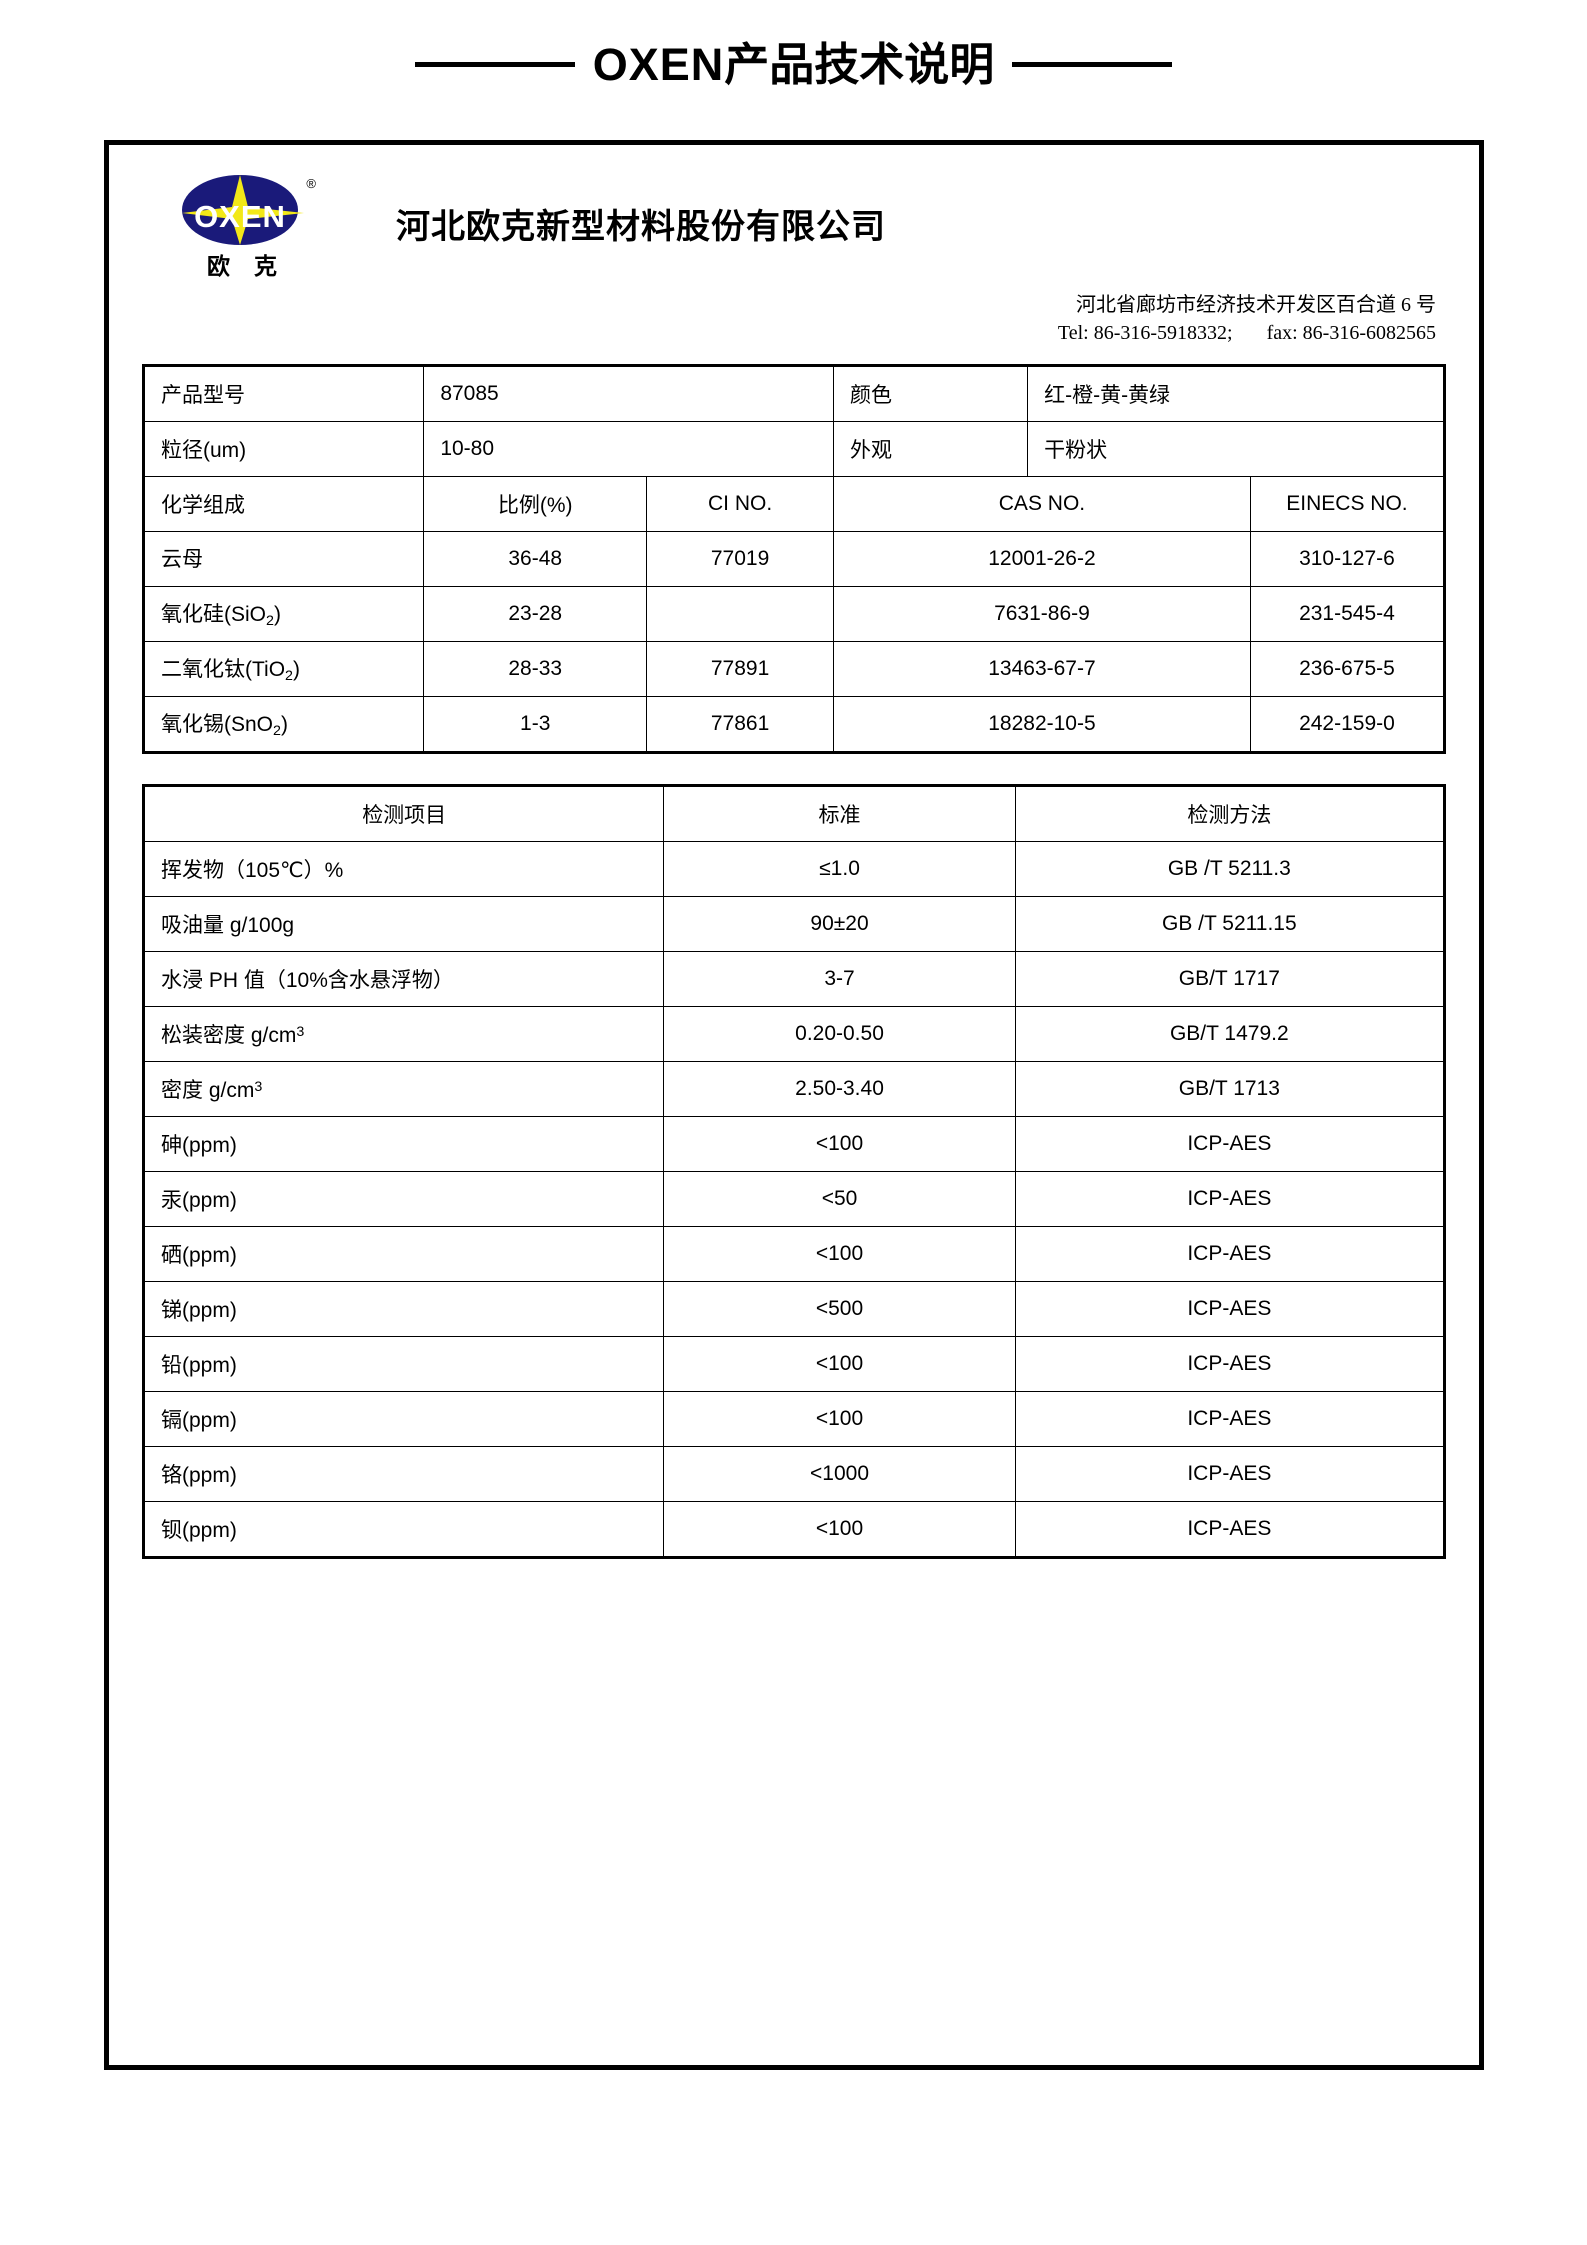 The image size is (1587, 2245). Describe the element at coordinates (403, 1143) in the screenshot. I see `cell-test-item: 砷(ppm)` at that location.